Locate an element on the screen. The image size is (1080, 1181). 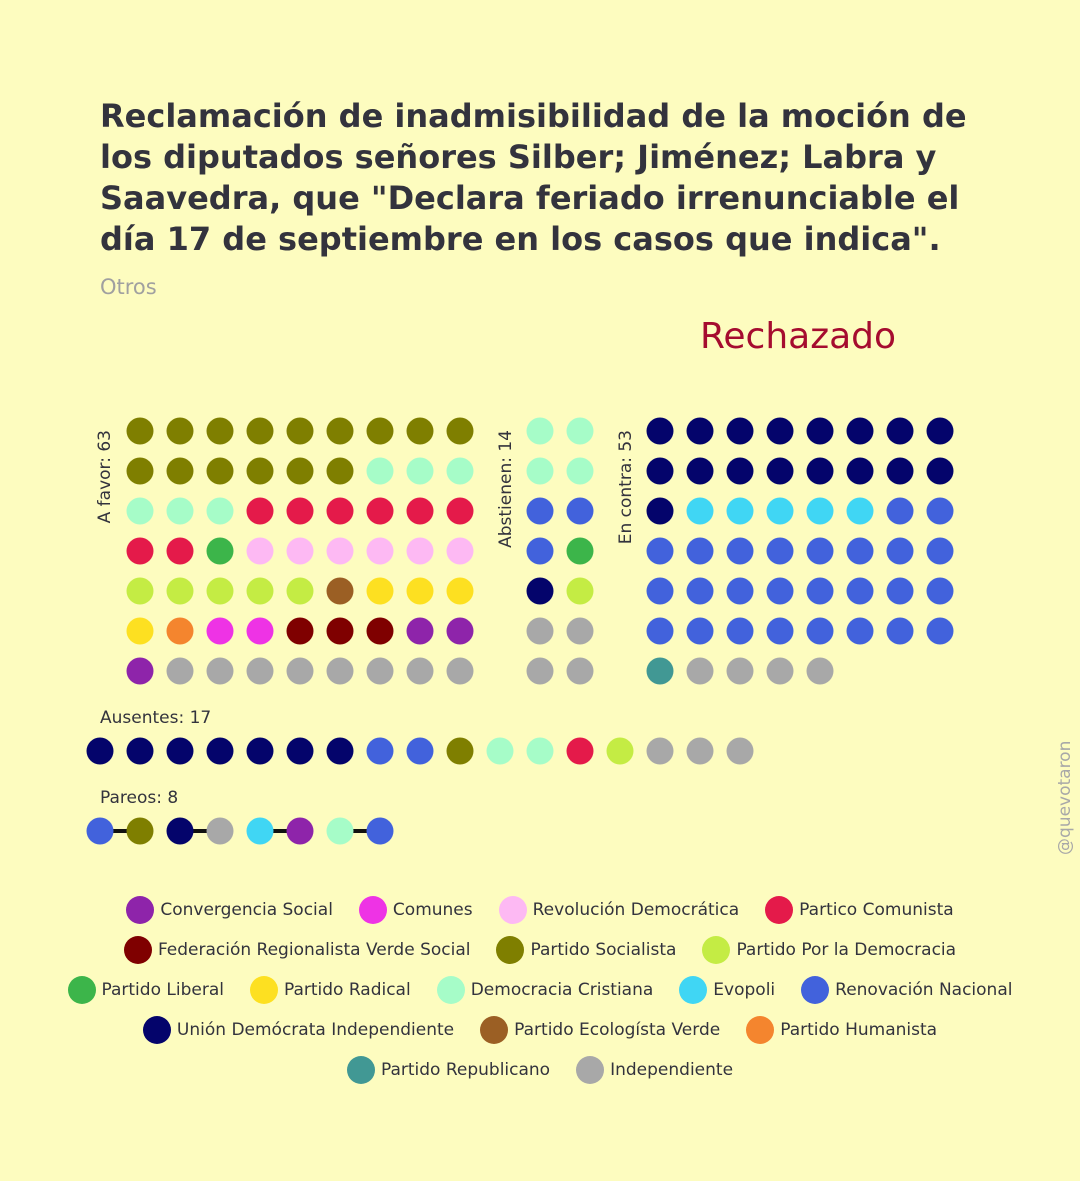
legend-item: Federación Regionalista Verde Social is located at coordinates (296, 950).